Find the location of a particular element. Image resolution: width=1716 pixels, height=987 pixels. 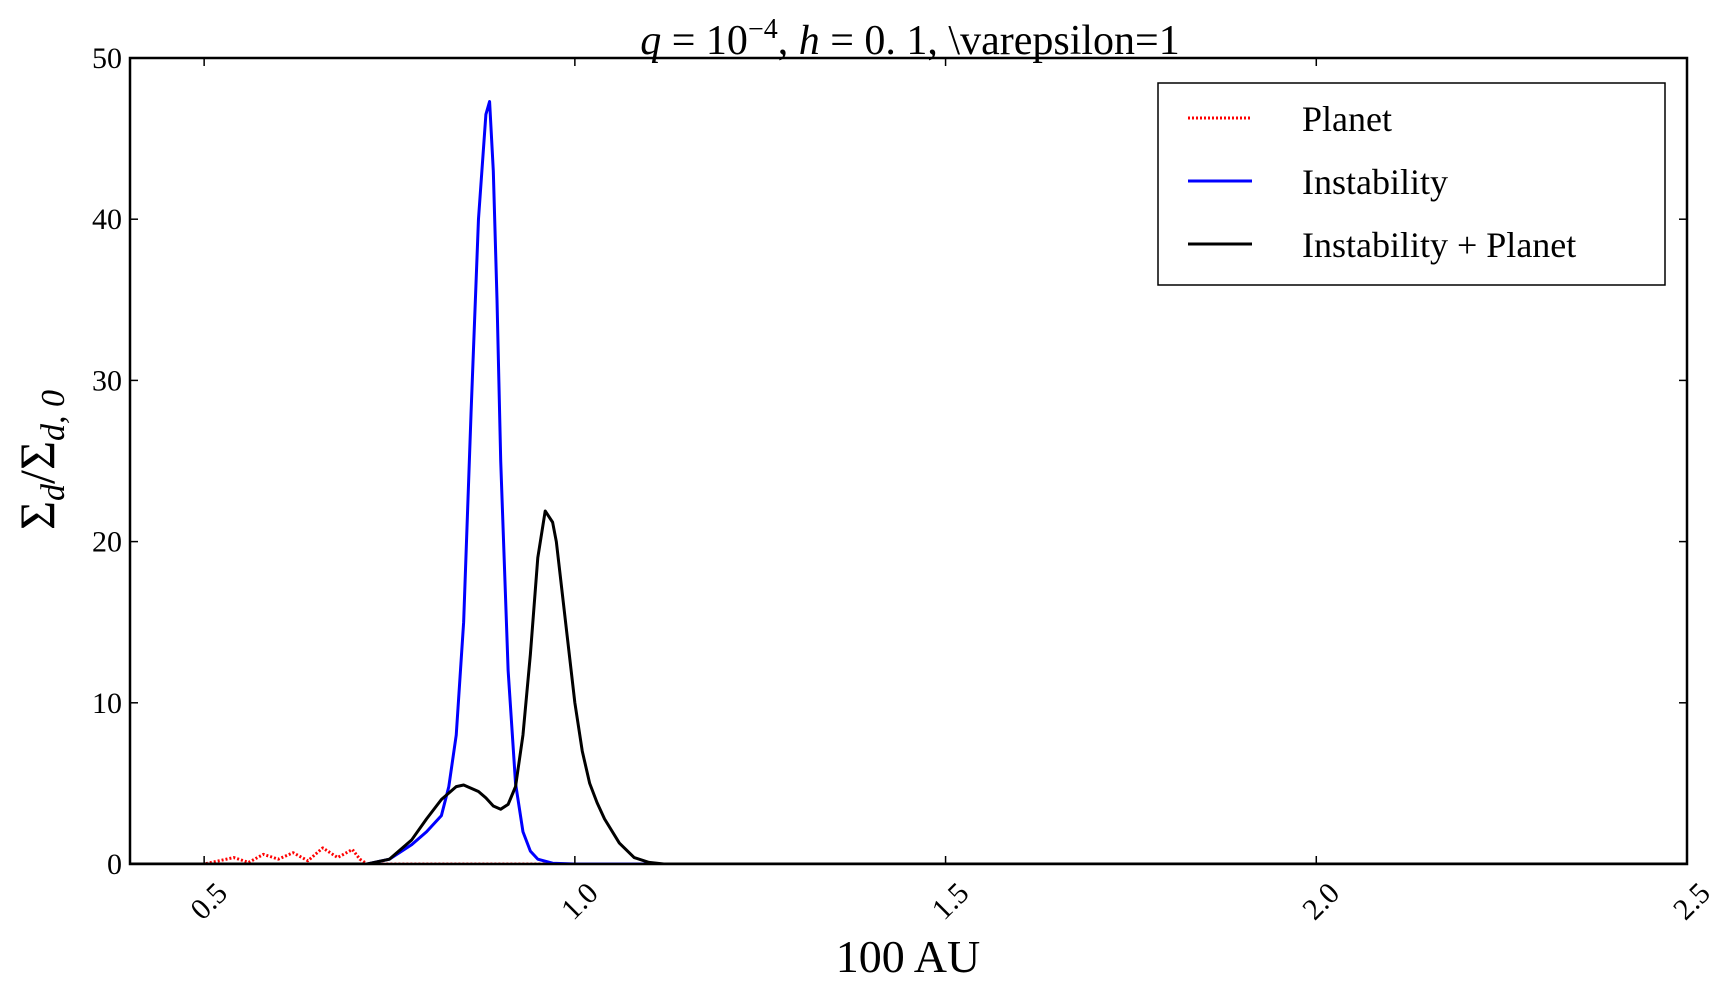

title-tail: \varepsilon=1 is located at coordinates (1063, 41).